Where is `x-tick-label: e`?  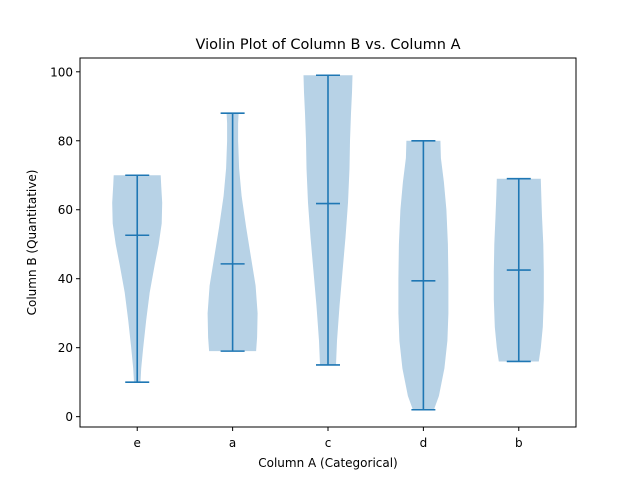 x-tick-label: e is located at coordinates (137, 443).